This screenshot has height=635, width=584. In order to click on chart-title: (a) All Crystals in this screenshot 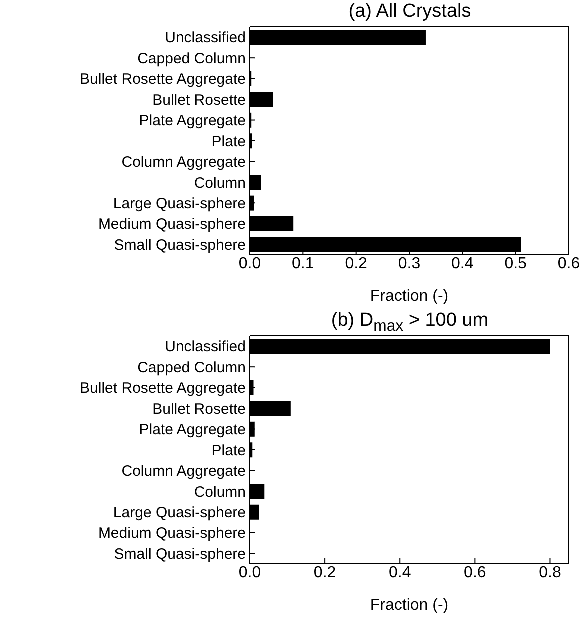, I will do `click(410, 12)`.